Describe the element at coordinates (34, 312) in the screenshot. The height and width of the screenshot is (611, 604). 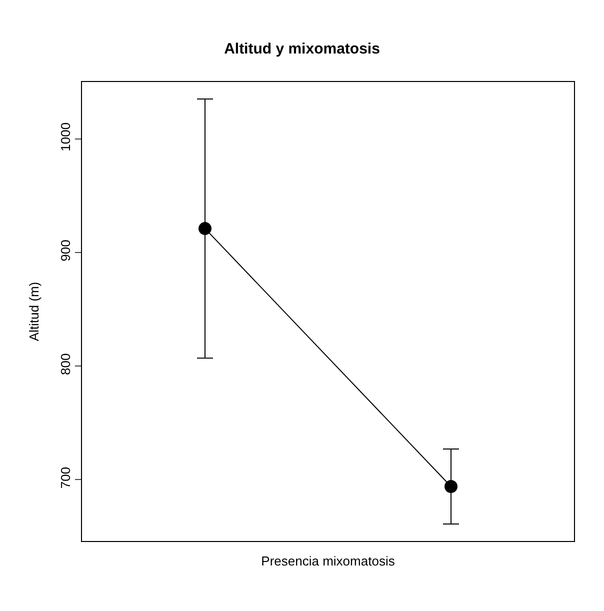
I see `y-axis-title: Altitud (m)` at that location.